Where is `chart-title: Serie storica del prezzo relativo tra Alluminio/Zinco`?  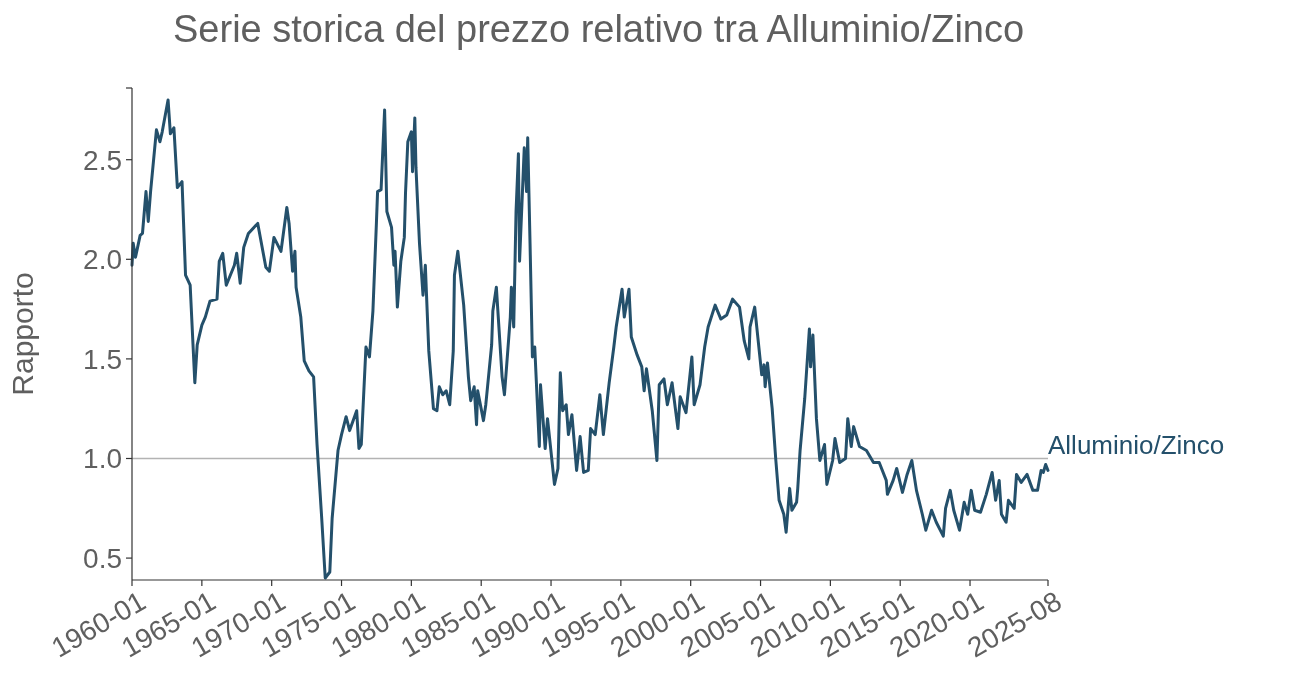 chart-title: Serie storica del prezzo relativo tra Alluminio/Zinco is located at coordinates (599, 29).